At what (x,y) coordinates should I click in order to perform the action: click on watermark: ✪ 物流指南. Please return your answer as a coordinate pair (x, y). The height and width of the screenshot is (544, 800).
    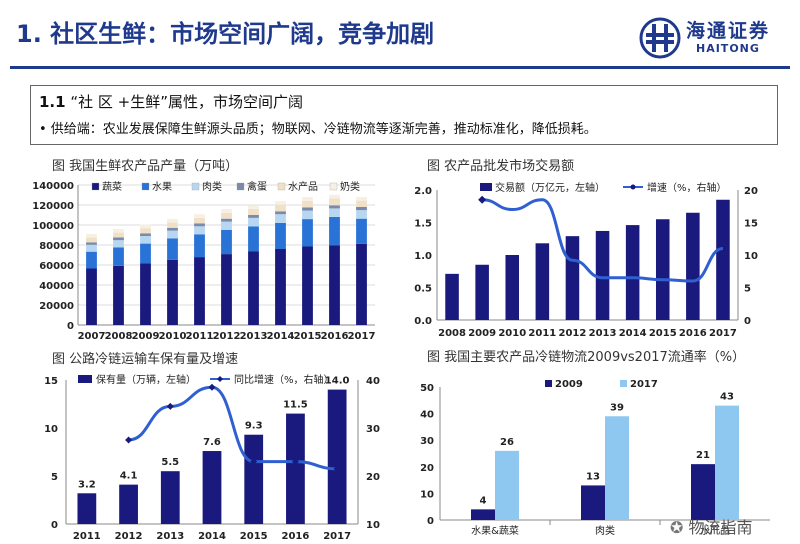
    Looking at the image, I should click on (711, 526).